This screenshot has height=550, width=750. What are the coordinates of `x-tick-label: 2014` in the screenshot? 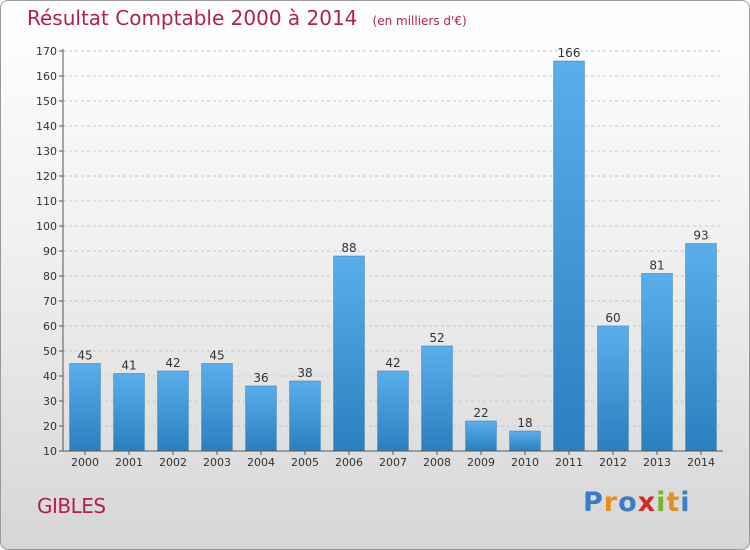 It's located at (701, 462).